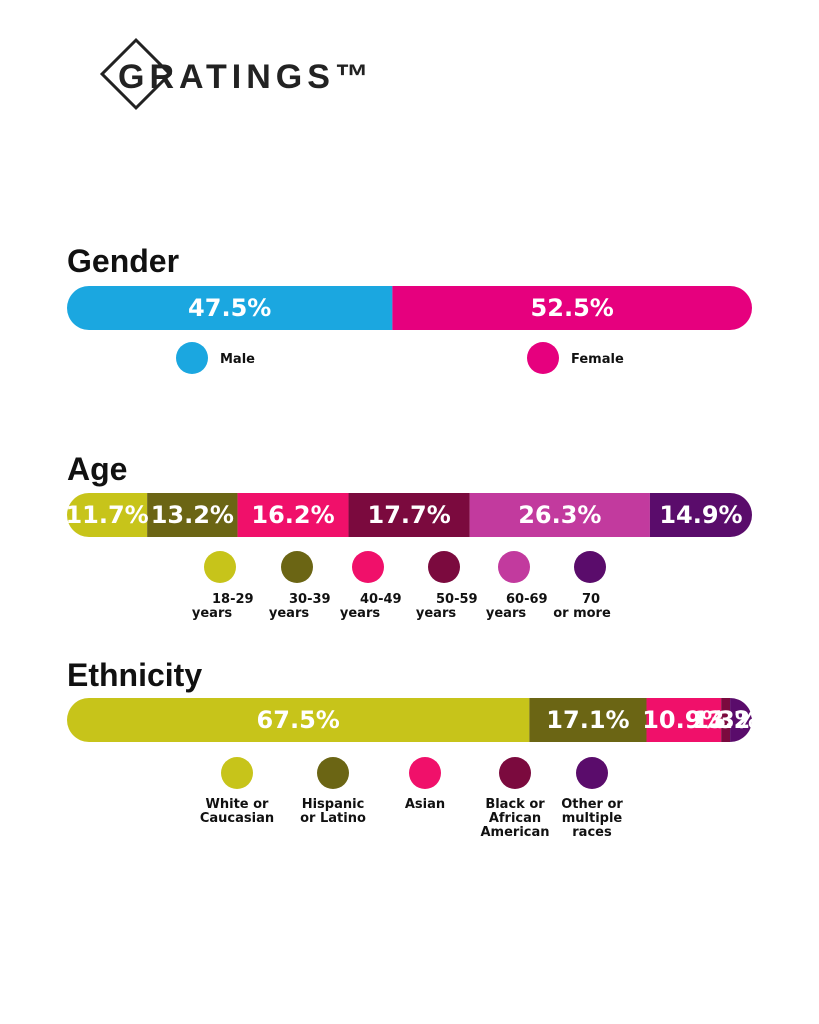 The height and width of the screenshot is (1024, 819). I want to click on value-label: 17.1%, so click(587, 720).